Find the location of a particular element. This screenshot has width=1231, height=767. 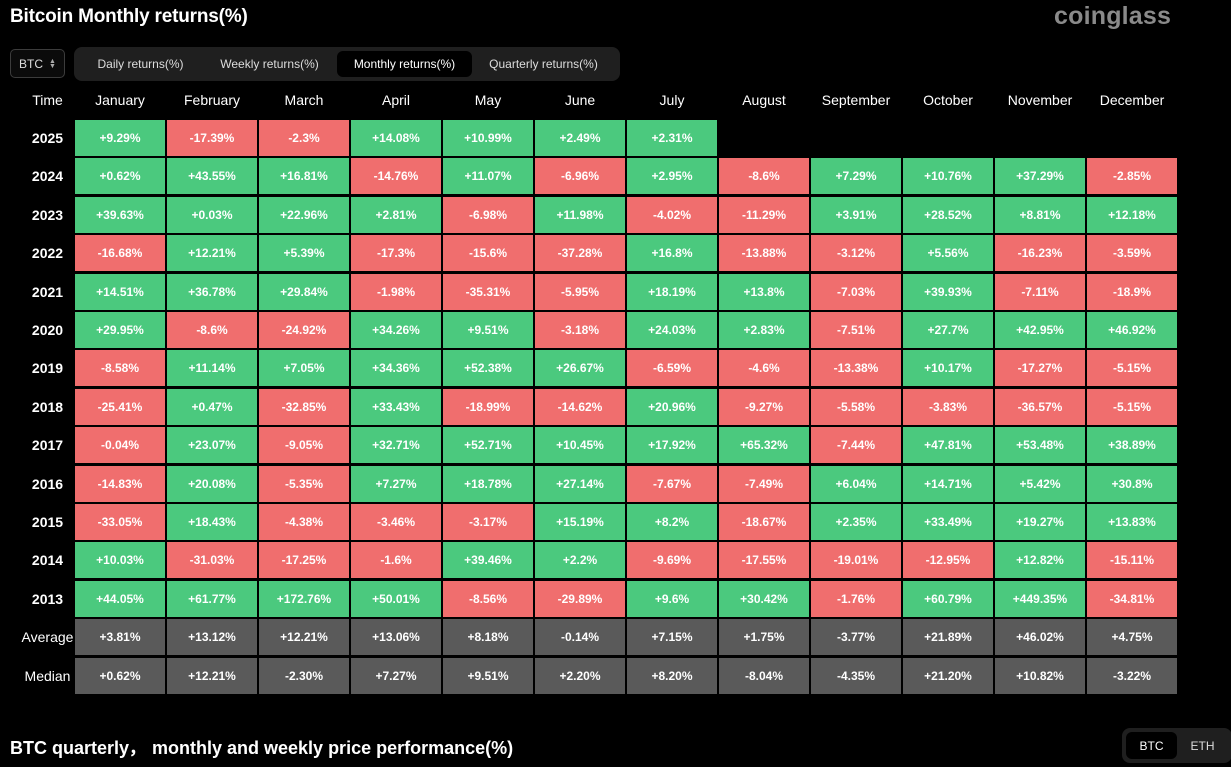

return-cell: -14.76% is located at coordinates (396, 176).